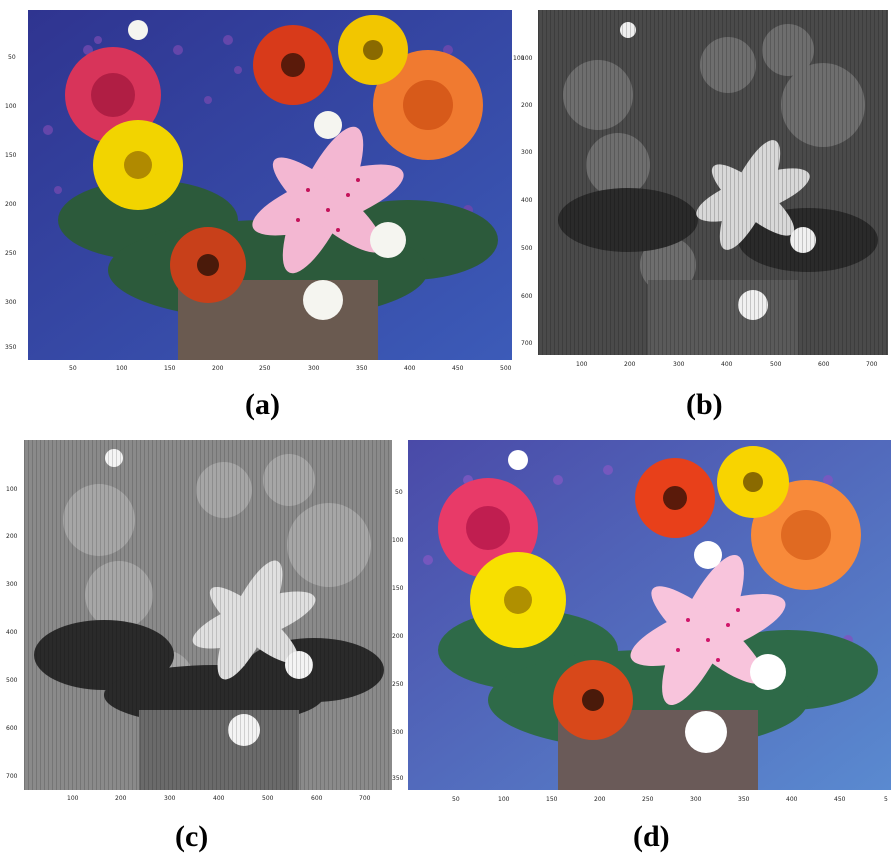 Image resolution: width=891 pixels, height=860 pixels. I want to click on caption-d: (d), so click(651, 836).